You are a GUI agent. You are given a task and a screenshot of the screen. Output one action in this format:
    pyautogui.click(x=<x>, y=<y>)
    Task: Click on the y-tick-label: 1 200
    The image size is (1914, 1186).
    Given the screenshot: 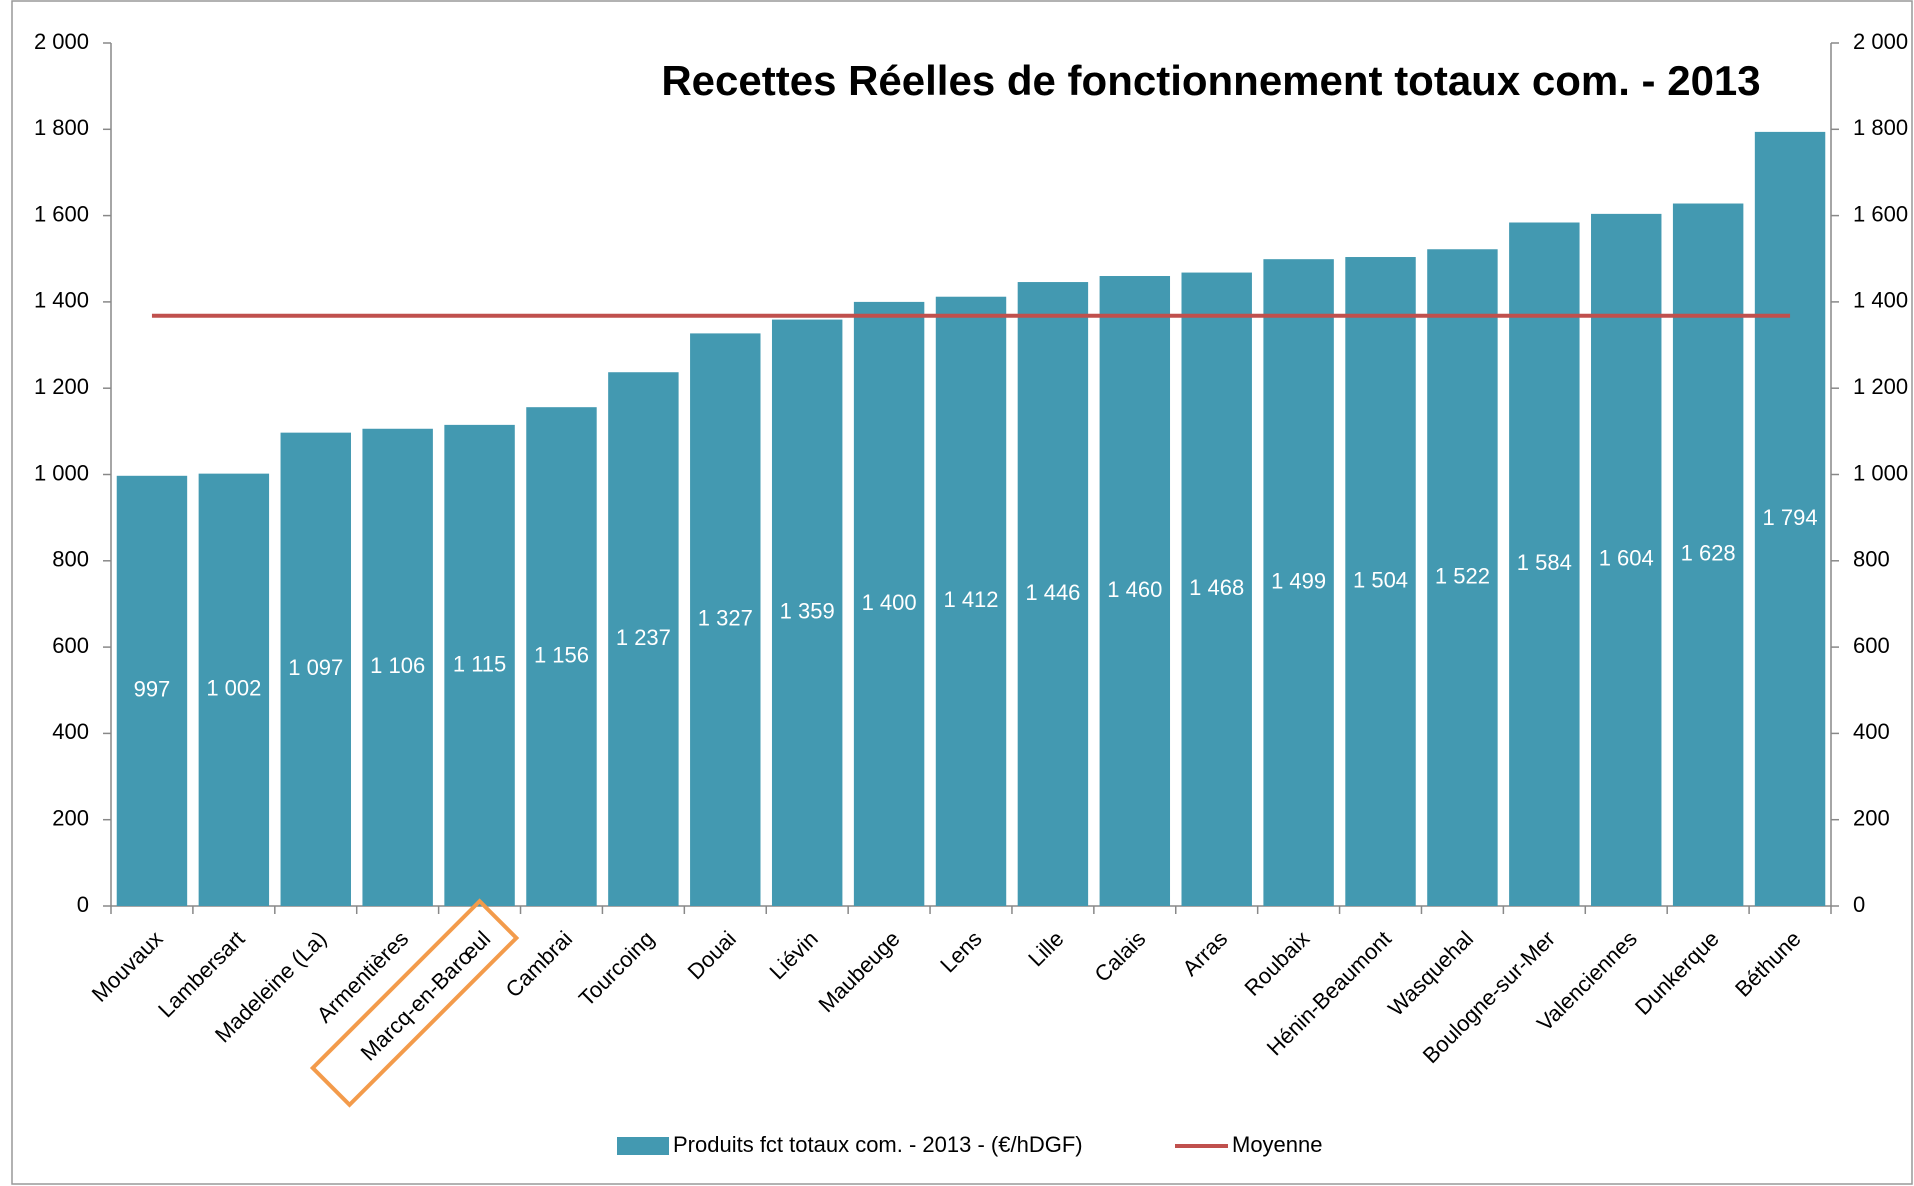 What is the action you would take?
    pyautogui.click(x=61, y=386)
    